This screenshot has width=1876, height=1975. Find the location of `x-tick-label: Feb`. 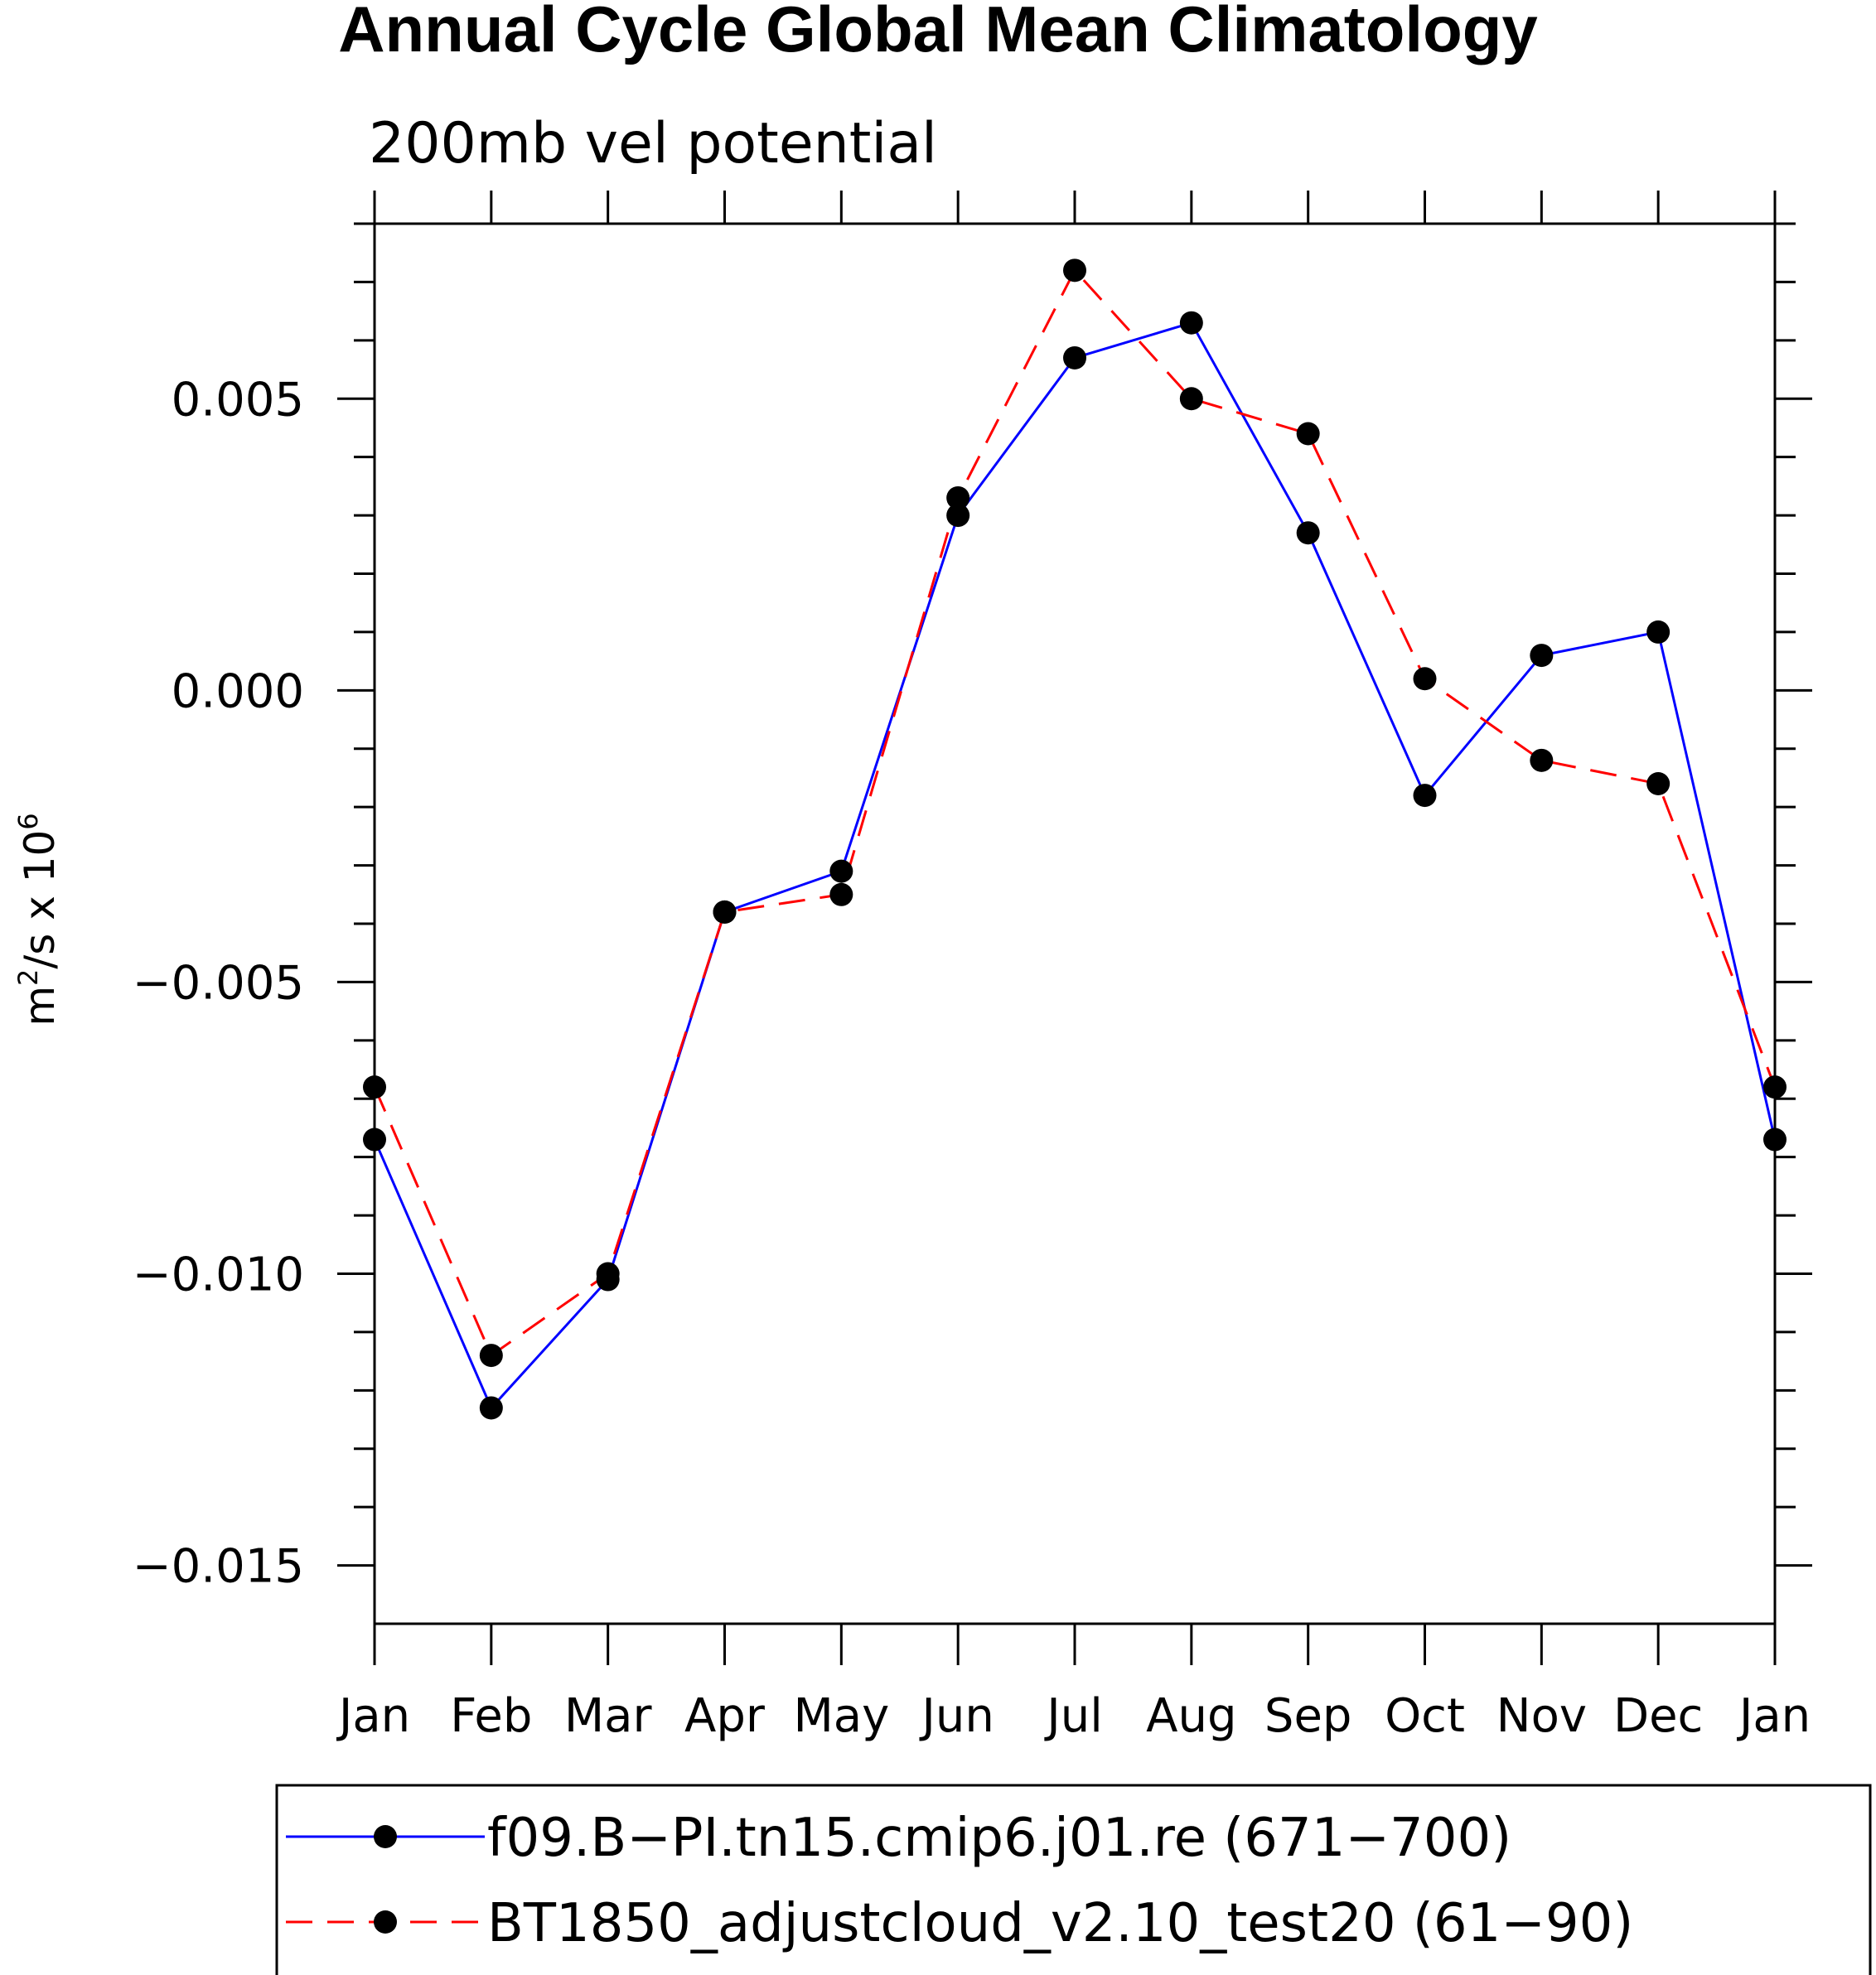

x-tick-label: Feb is located at coordinates (491, 1716).